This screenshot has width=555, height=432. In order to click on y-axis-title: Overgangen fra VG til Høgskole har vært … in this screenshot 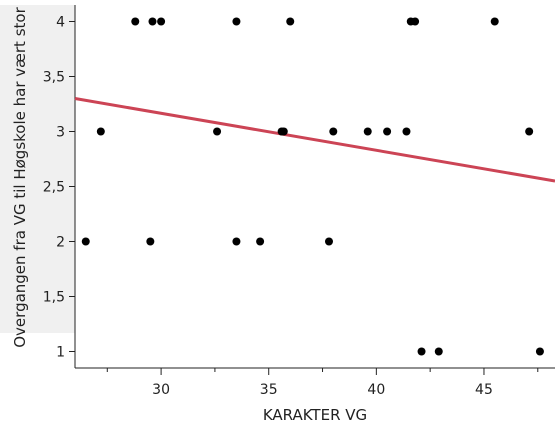, I will do `click(20, 176)`.